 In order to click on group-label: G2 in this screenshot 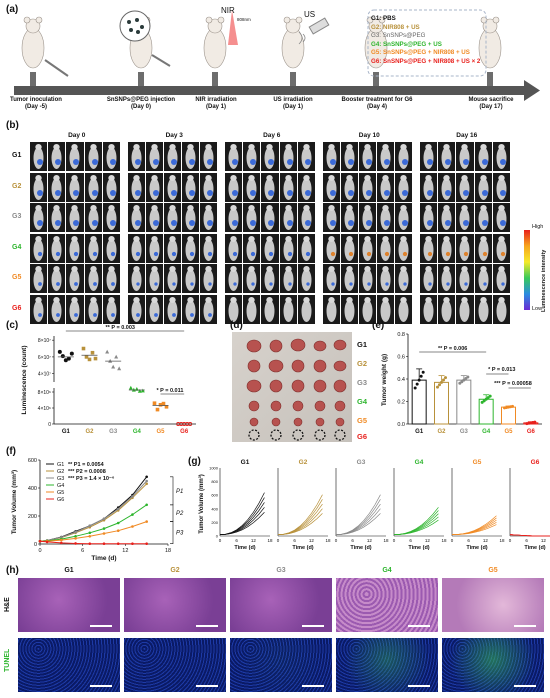, I will do `click(17, 186)`.